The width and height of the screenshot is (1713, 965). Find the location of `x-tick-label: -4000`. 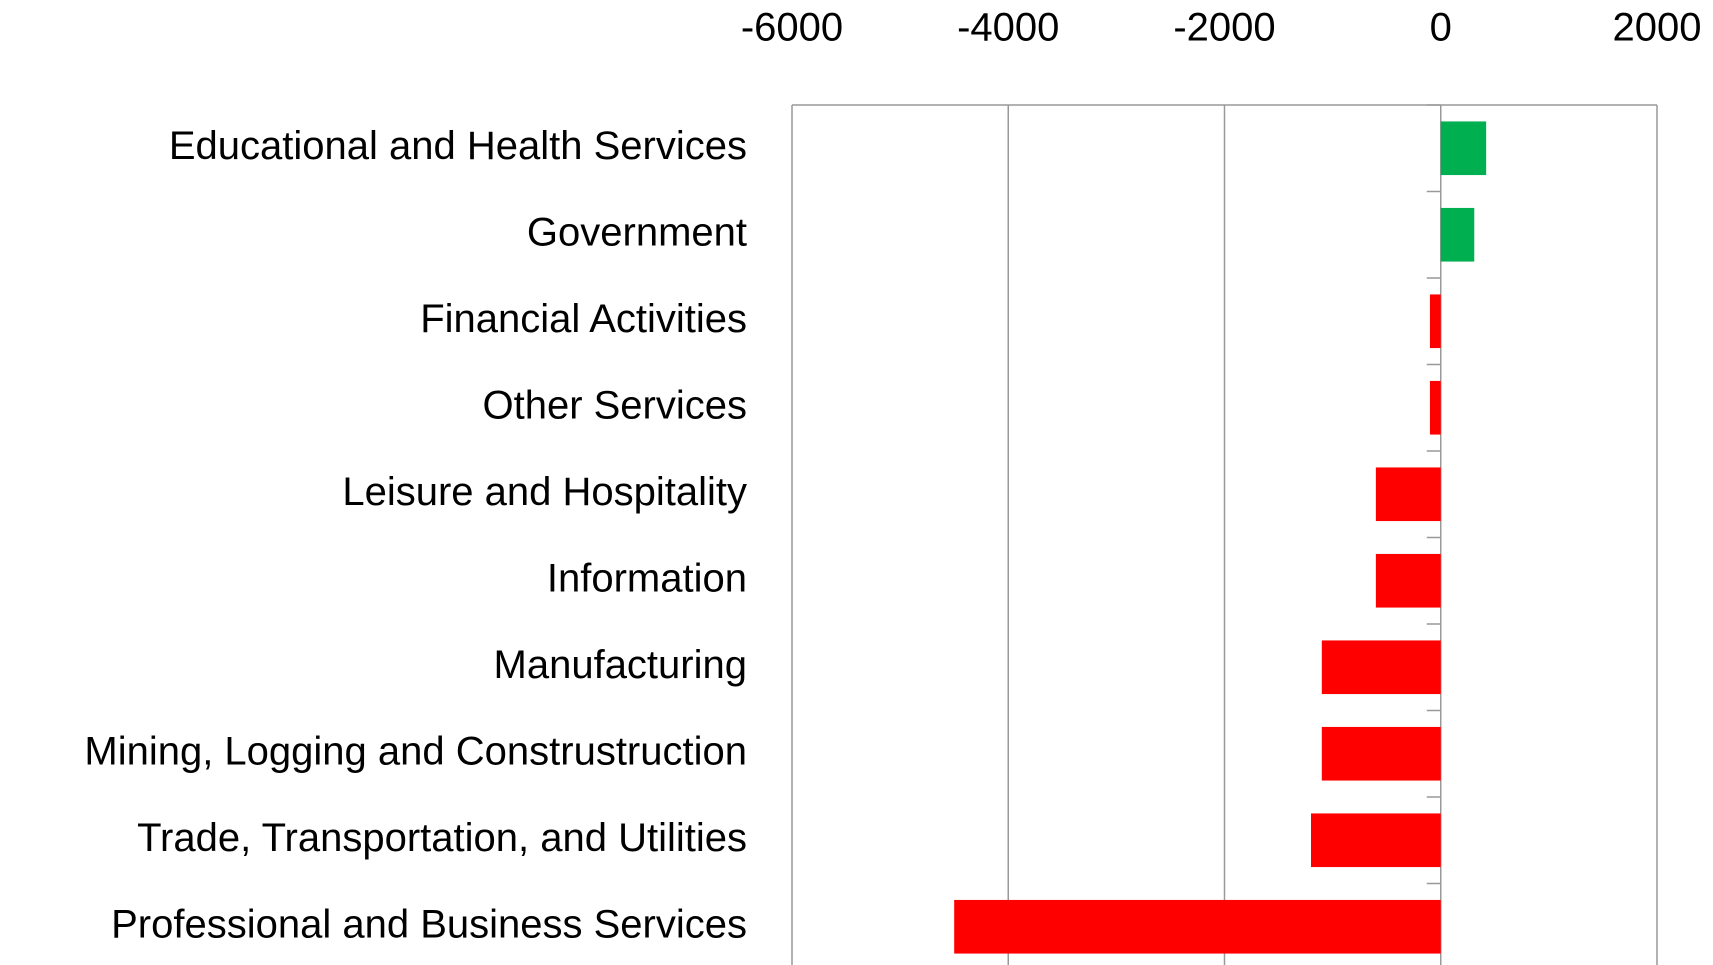

x-tick-label: -4000 is located at coordinates (1008, 28).